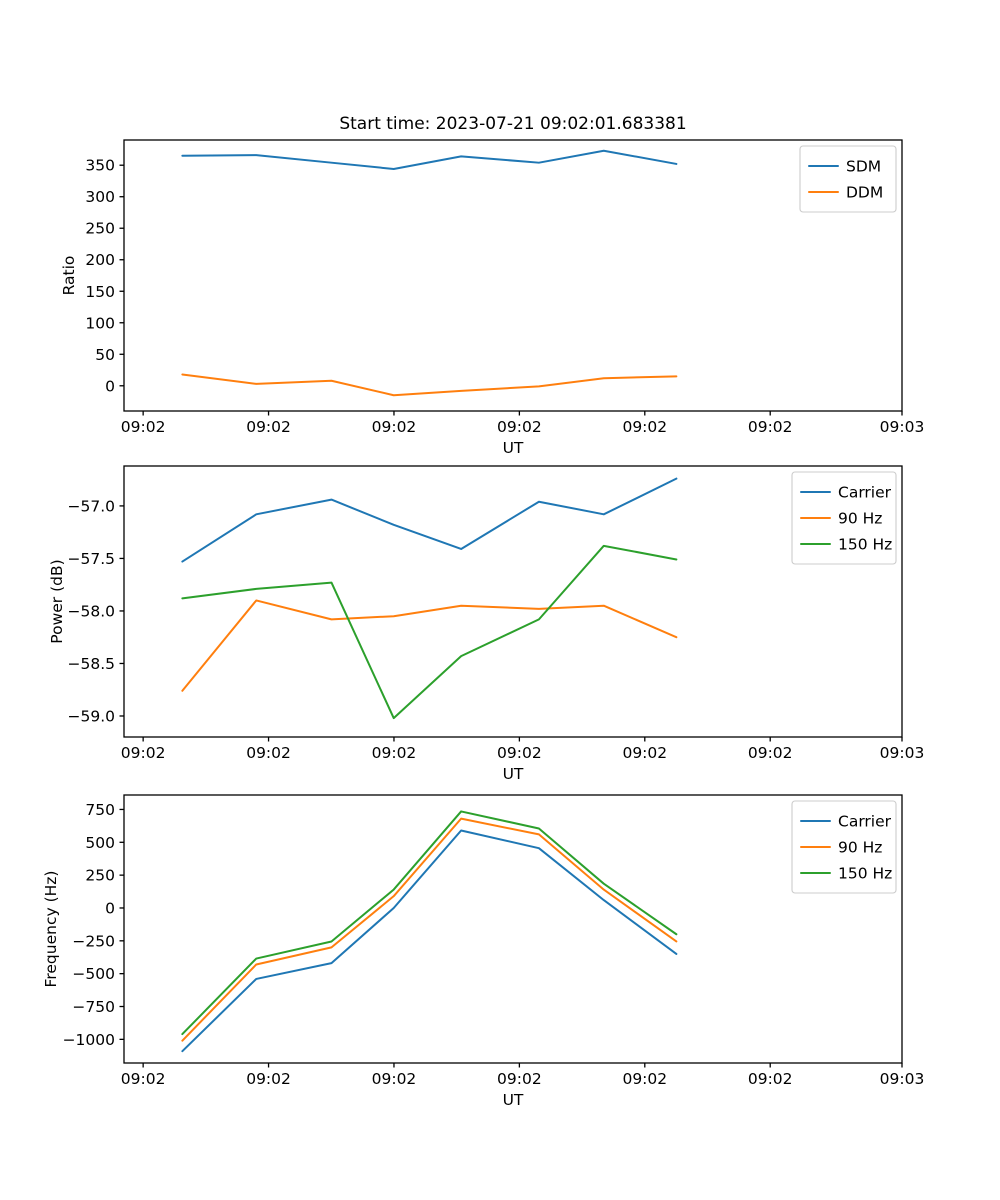  What do you see at coordinates (100, 843) in the screenshot?
I see `y-tick-label: 500` at bounding box center [100, 843].